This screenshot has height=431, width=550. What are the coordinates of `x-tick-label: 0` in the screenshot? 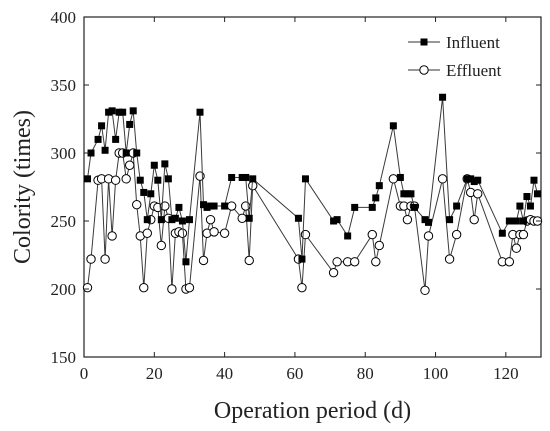 It's located at (84, 373).